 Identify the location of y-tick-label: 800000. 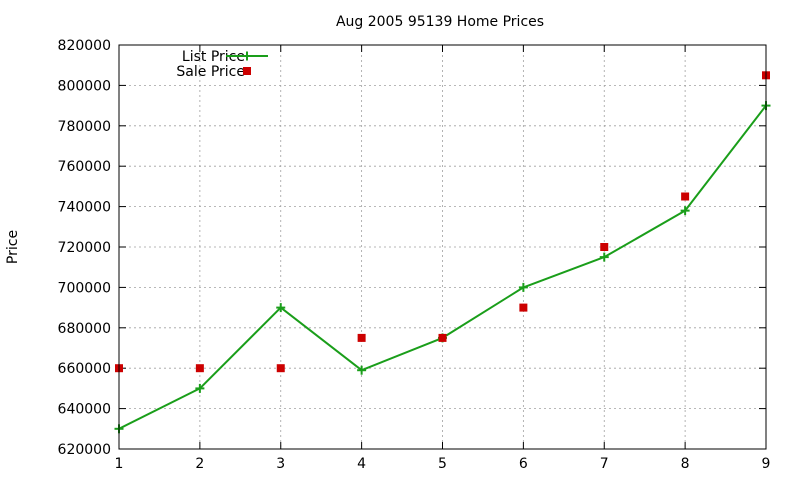
(84, 86).